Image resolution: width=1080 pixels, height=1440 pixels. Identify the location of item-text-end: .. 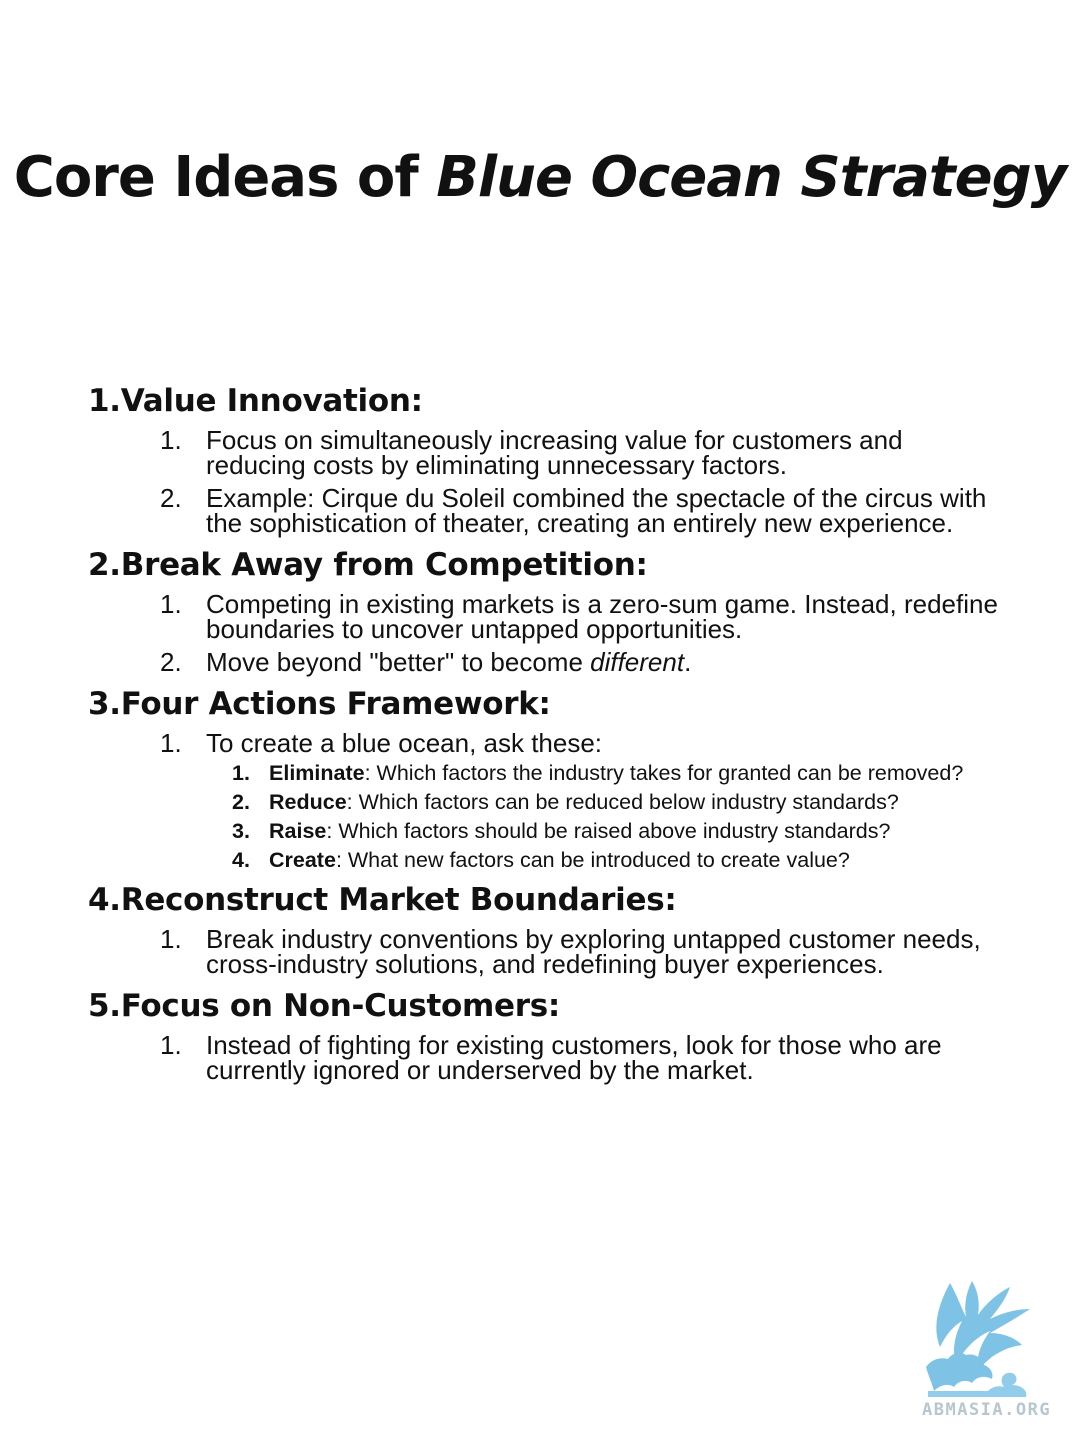
(688, 662).